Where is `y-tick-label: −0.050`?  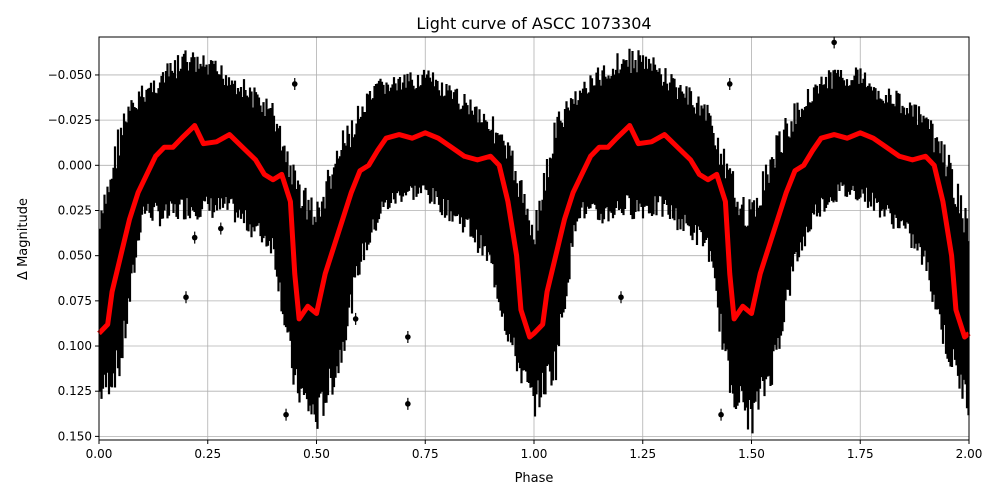 y-tick-label: −0.050 is located at coordinates (70, 75).